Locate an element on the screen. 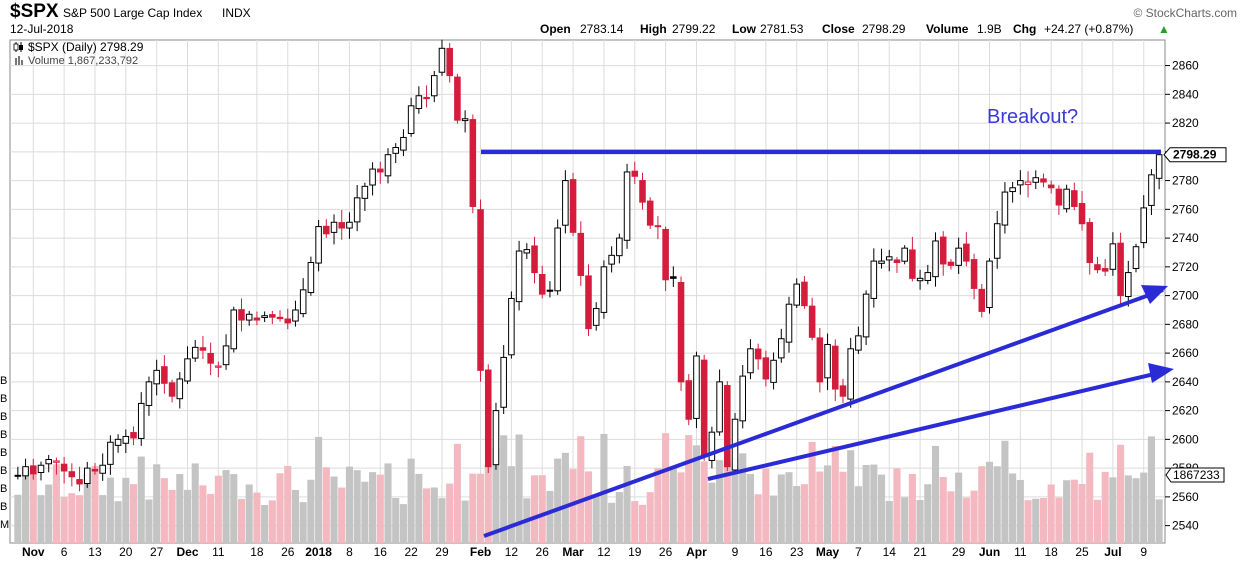  stockcharts-brand: © StockCharts.com is located at coordinates (1185, 13).